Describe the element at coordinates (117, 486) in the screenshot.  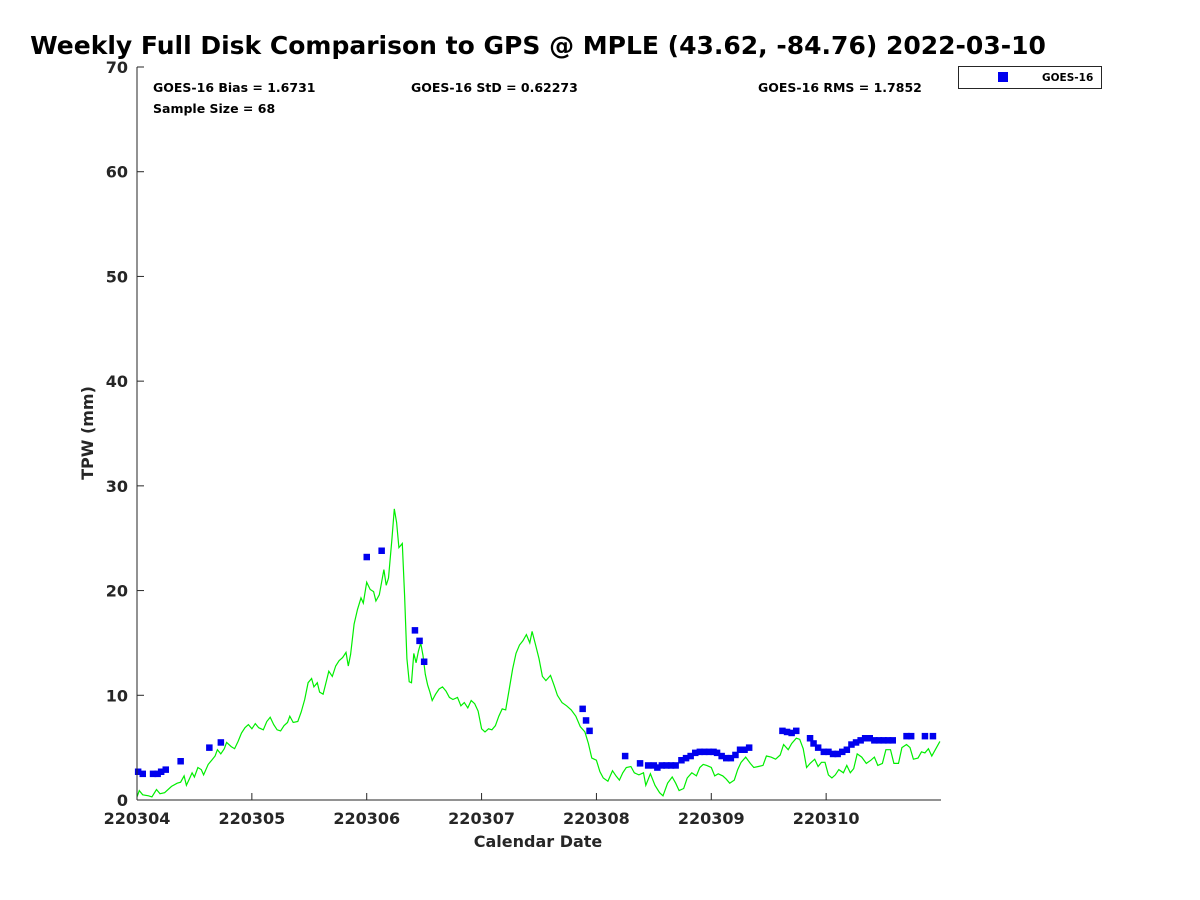
I see `y-tick-label: 30` at that location.